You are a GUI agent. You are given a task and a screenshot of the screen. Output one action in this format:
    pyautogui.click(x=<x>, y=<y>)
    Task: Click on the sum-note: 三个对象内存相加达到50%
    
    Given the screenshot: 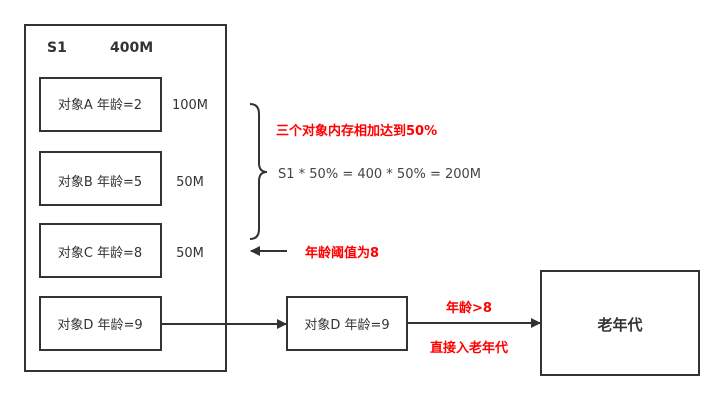 What is the action you would take?
    pyautogui.click(x=356, y=131)
    